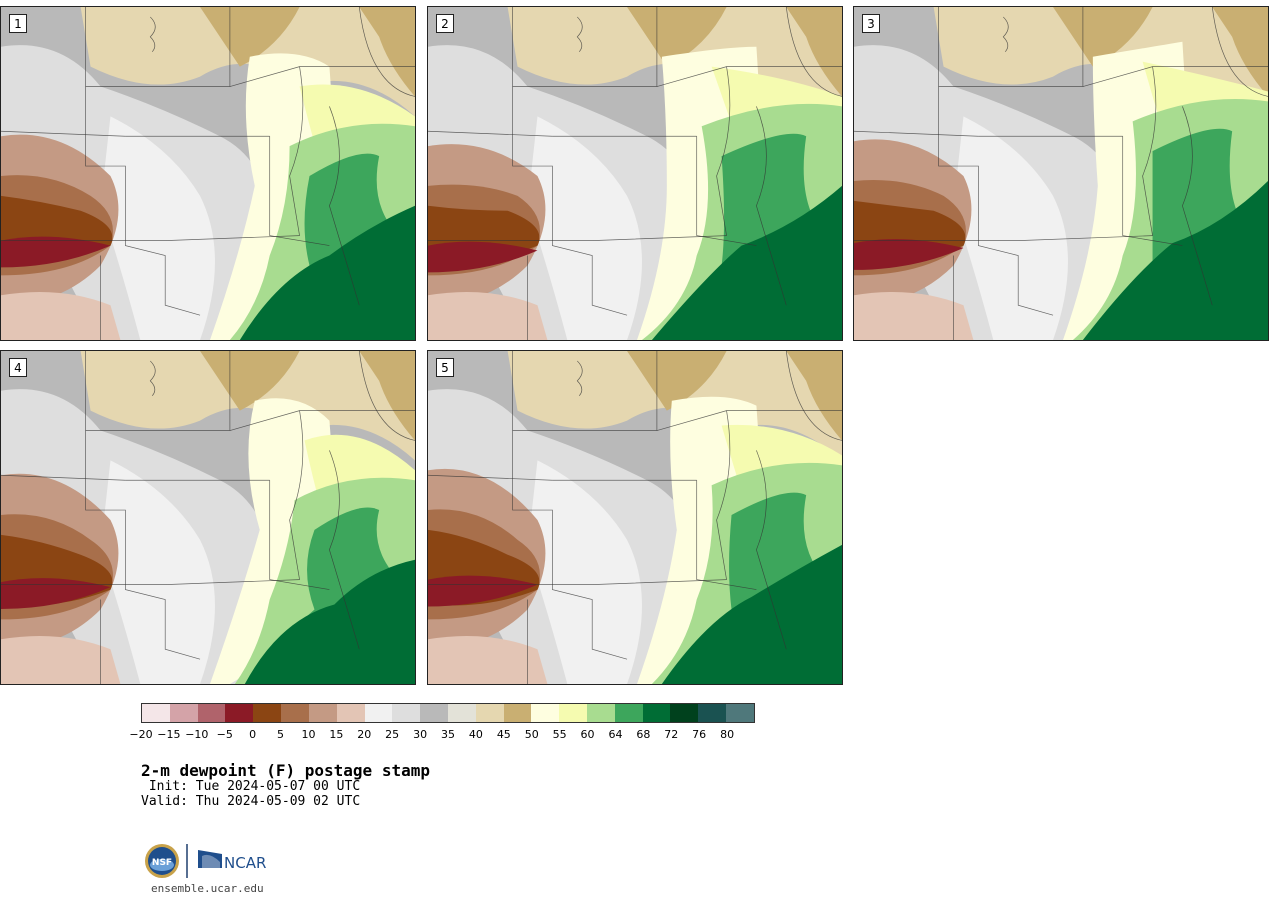  What do you see at coordinates (448, 734) in the screenshot?
I see `colorbar-tick-label: 35` at bounding box center [448, 734].